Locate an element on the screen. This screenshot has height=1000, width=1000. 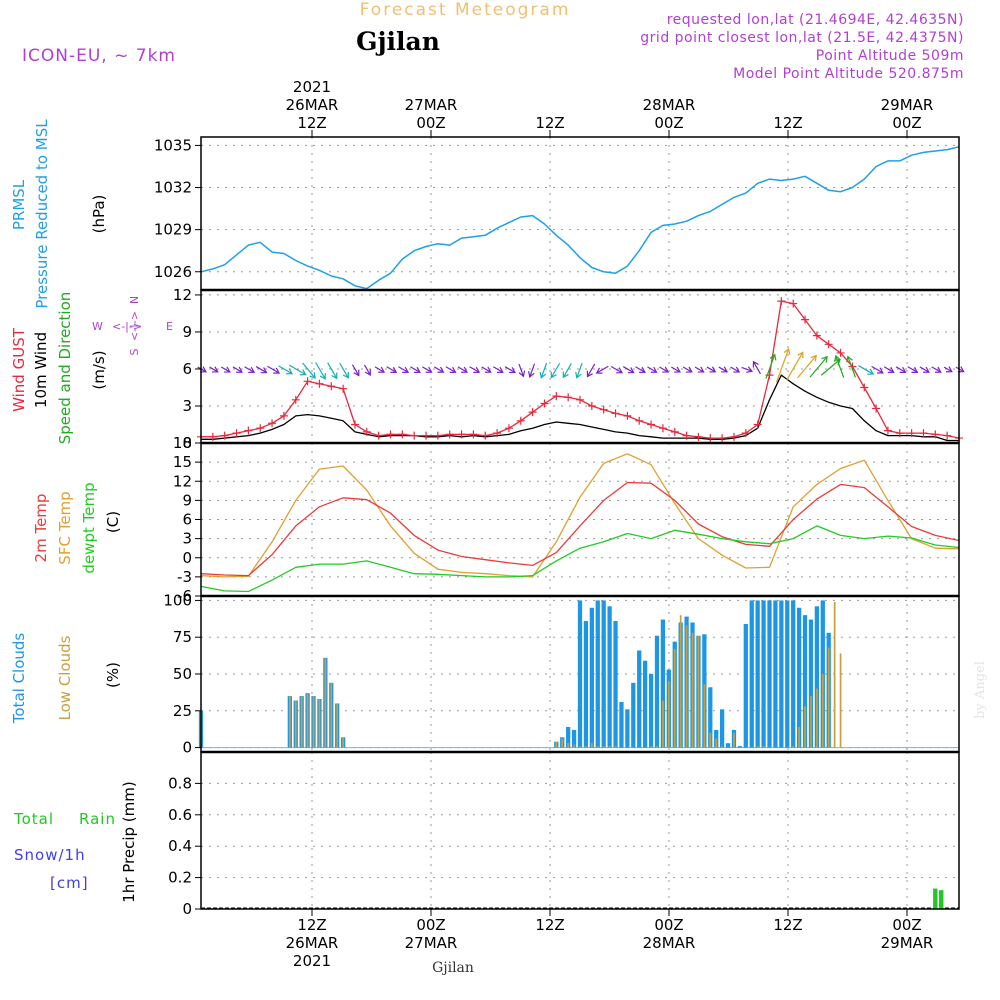
label-sfc-temp: SFC Temp is located at coordinates (65, 527).